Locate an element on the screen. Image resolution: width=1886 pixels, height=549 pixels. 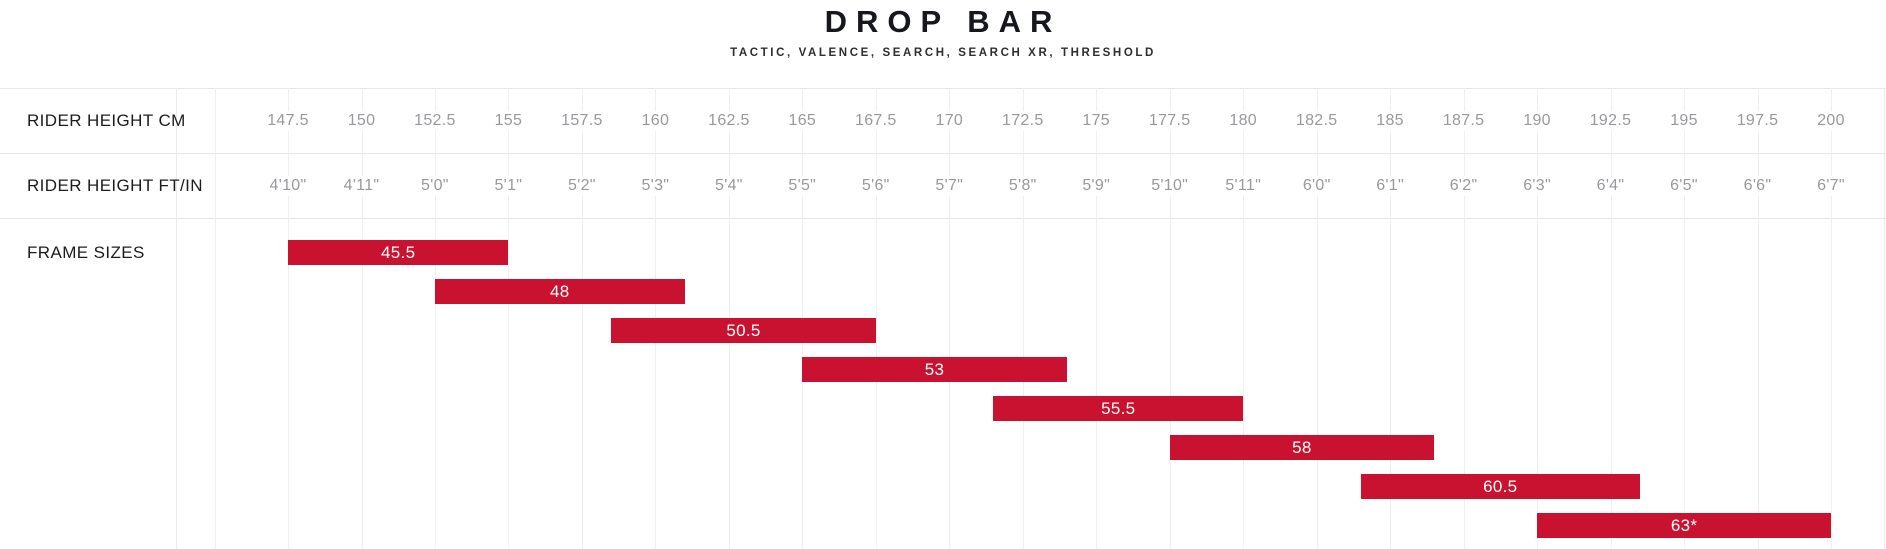
row-label-frame-sizes: FRAME SIZES is located at coordinates (86, 252).